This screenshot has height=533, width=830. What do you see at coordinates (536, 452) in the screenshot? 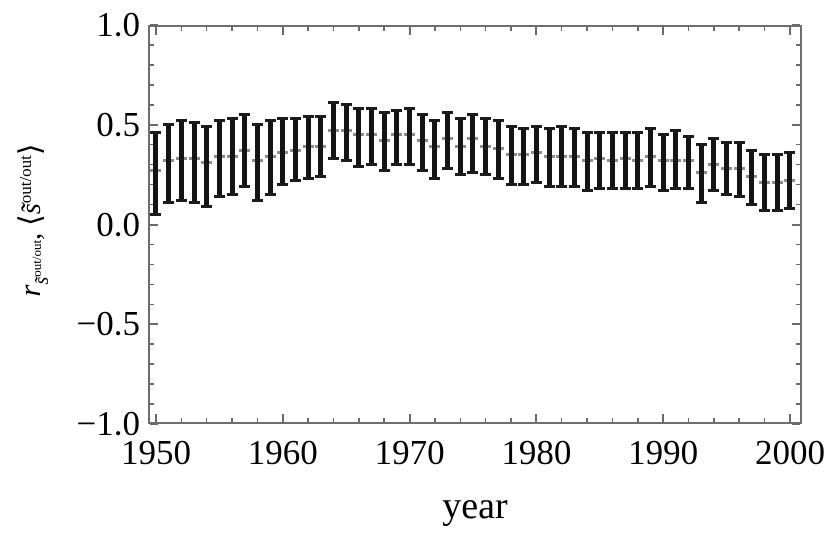
I see `x-tick-label: 1980` at bounding box center [536, 452].